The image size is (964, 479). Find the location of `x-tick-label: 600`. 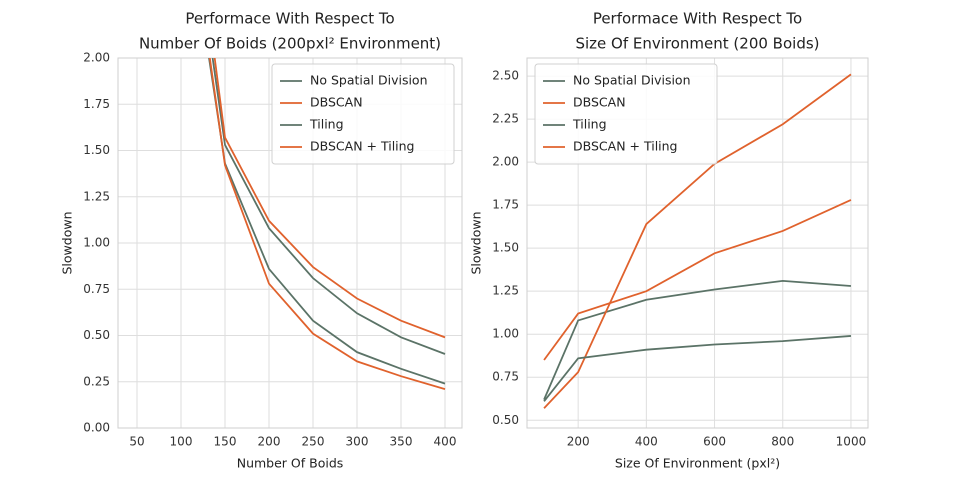

x-tick-label: 600 is located at coordinates (714, 442).